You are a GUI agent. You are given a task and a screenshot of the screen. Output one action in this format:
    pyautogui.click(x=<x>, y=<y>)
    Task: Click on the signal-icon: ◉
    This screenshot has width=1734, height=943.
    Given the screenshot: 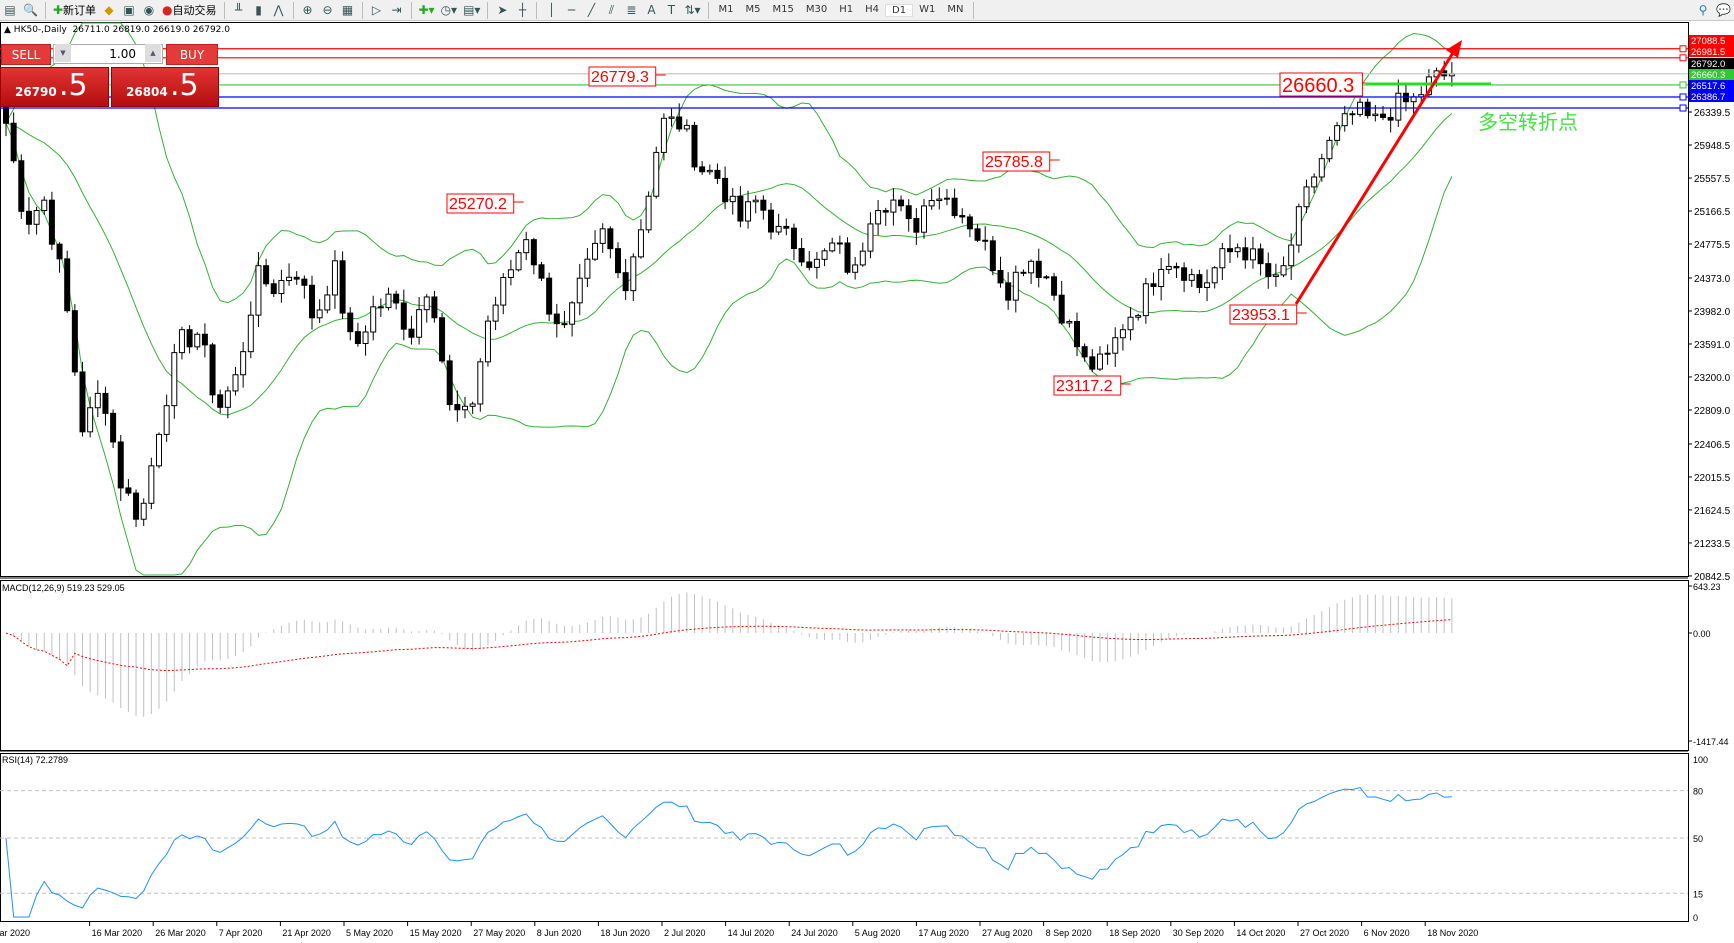 What is the action you would take?
    pyautogui.click(x=149, y=10)
    